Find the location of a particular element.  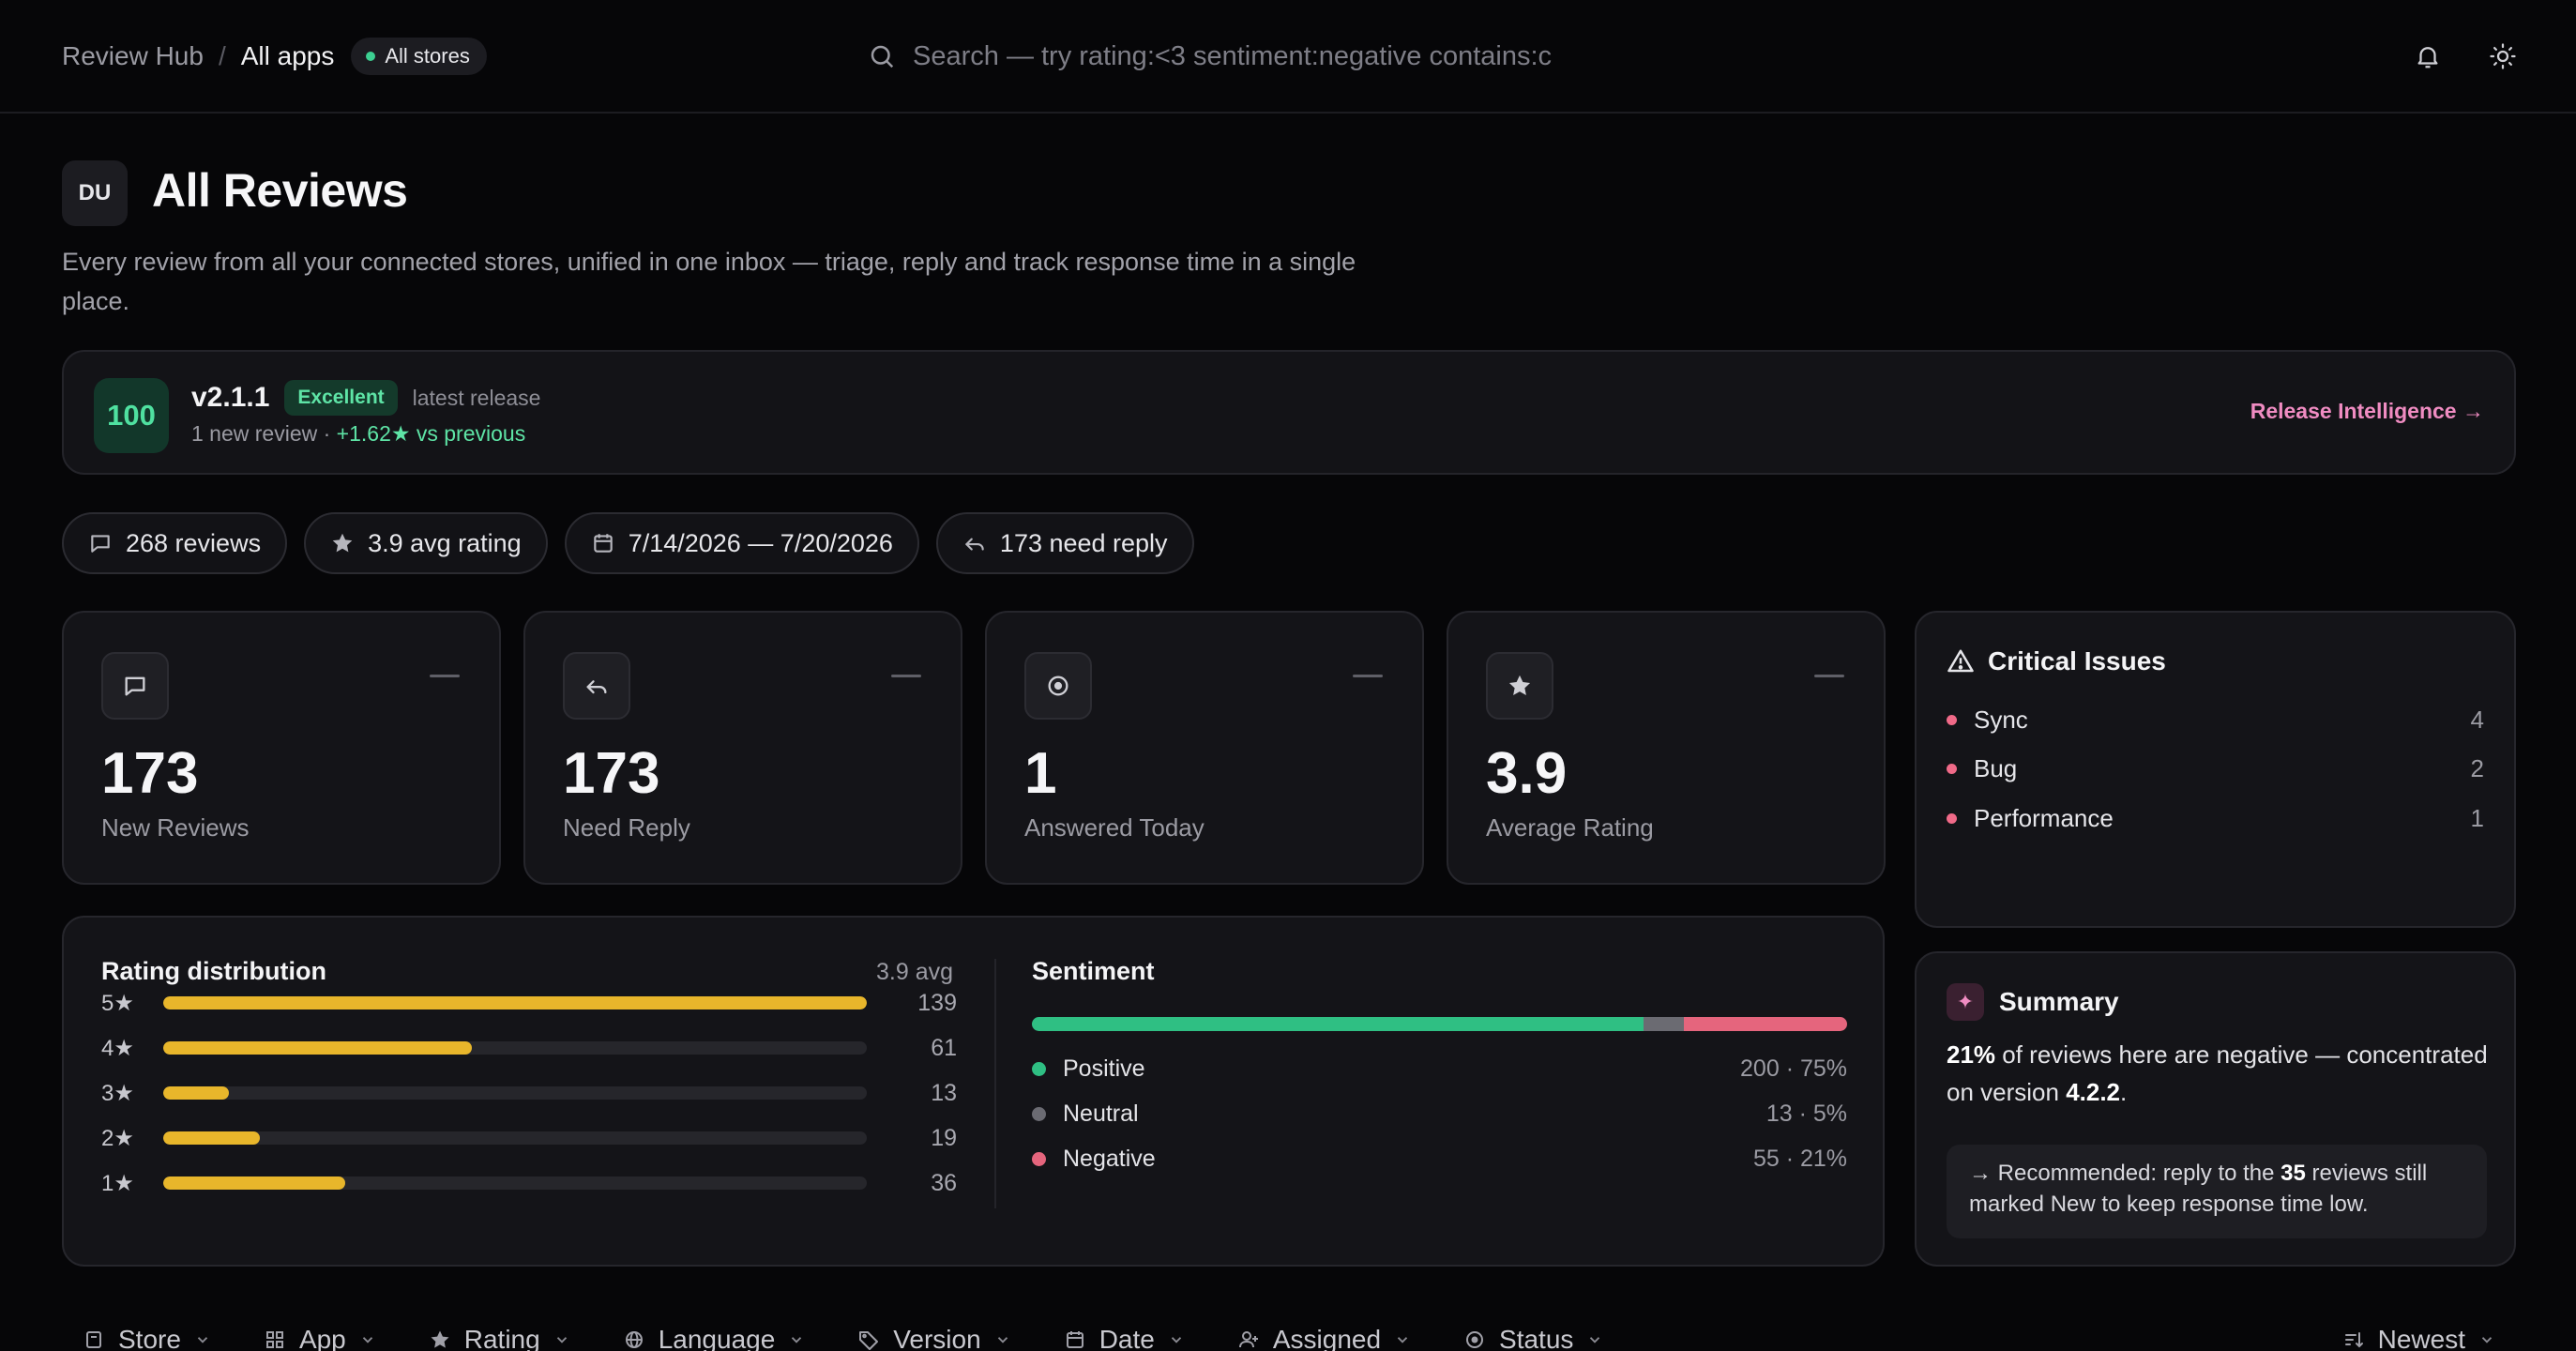

stat-card-need-reply: 173 Need Reply is located at coordinates (742, 748).